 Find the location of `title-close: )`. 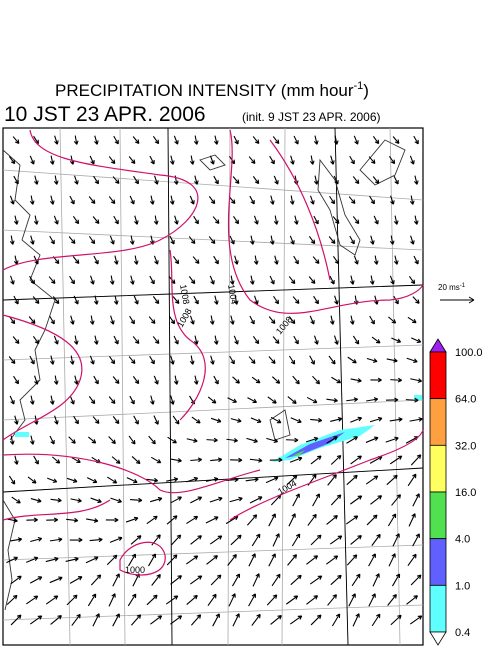

title-close: ) is located at coordinates (366, 90).